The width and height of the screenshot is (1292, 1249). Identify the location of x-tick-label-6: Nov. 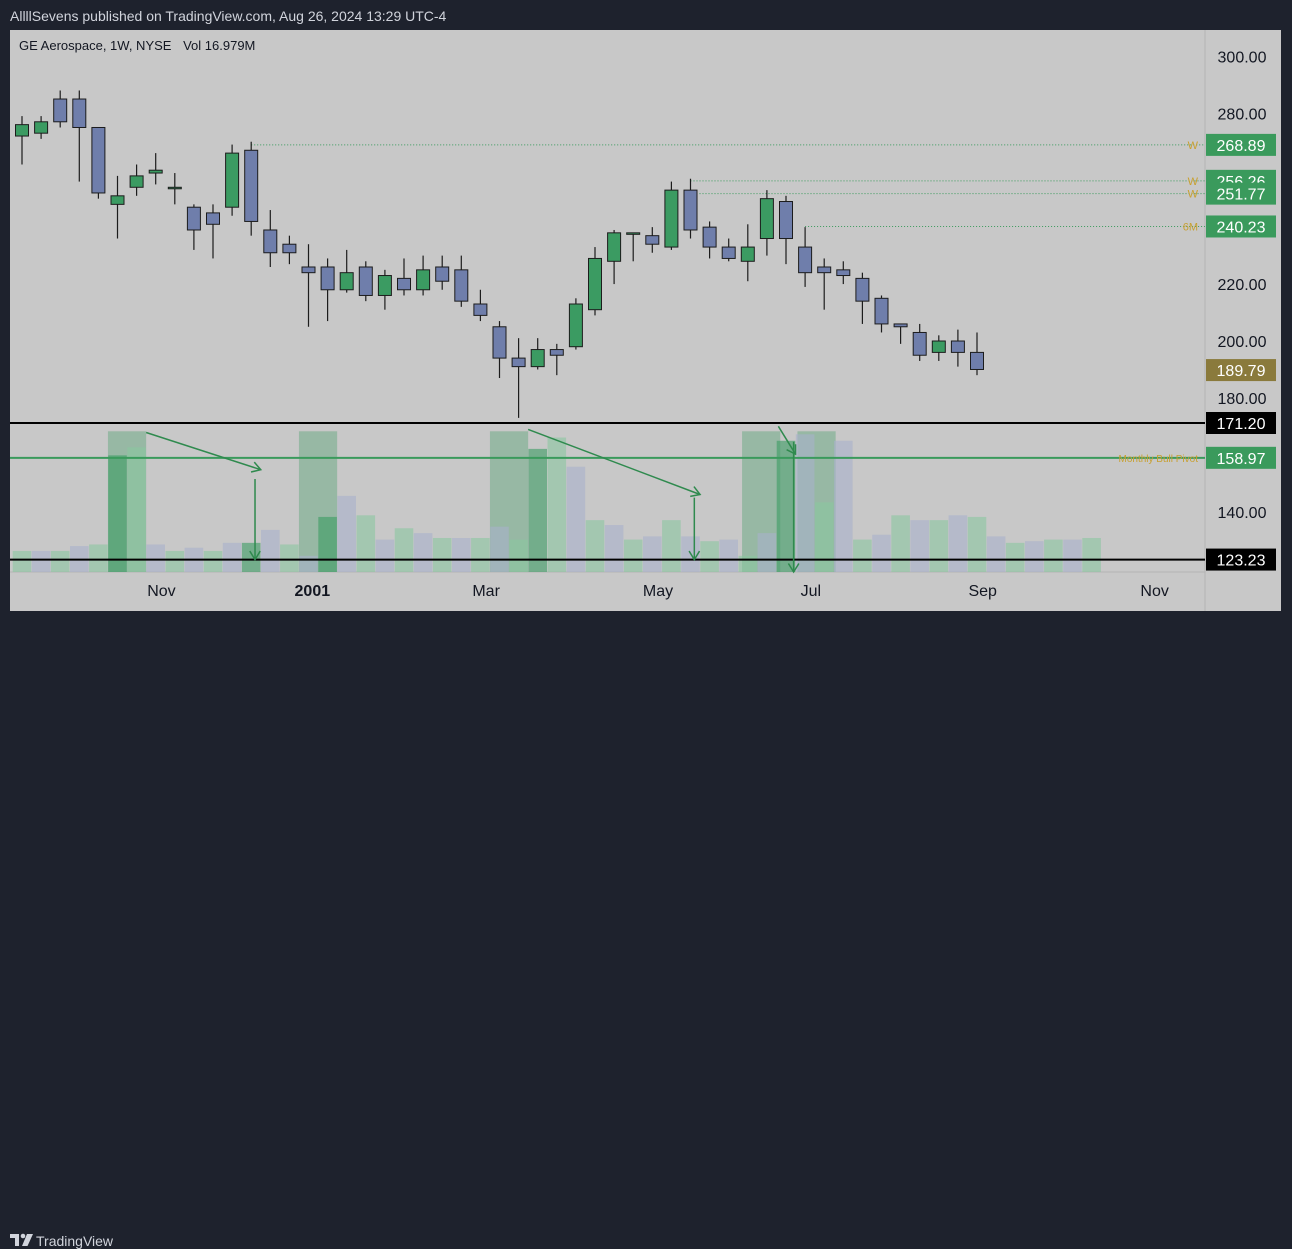
(1154, 591).